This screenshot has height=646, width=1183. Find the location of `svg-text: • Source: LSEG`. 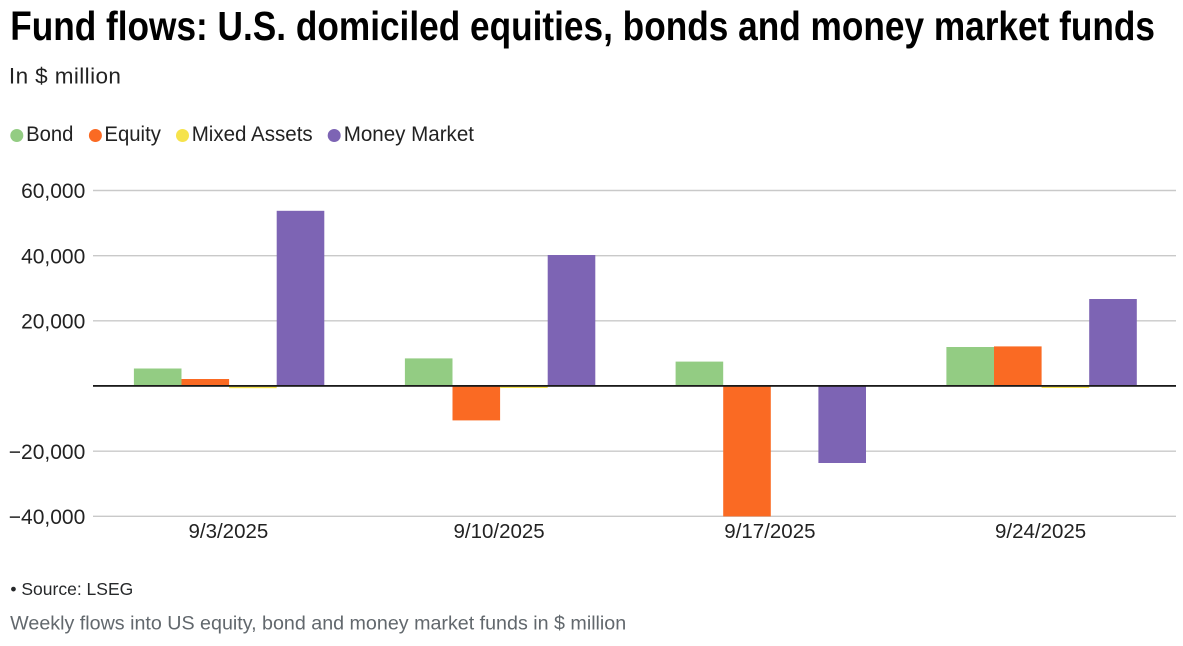

svg-text: • Source: LSEG is located at coordinates (71, 589).